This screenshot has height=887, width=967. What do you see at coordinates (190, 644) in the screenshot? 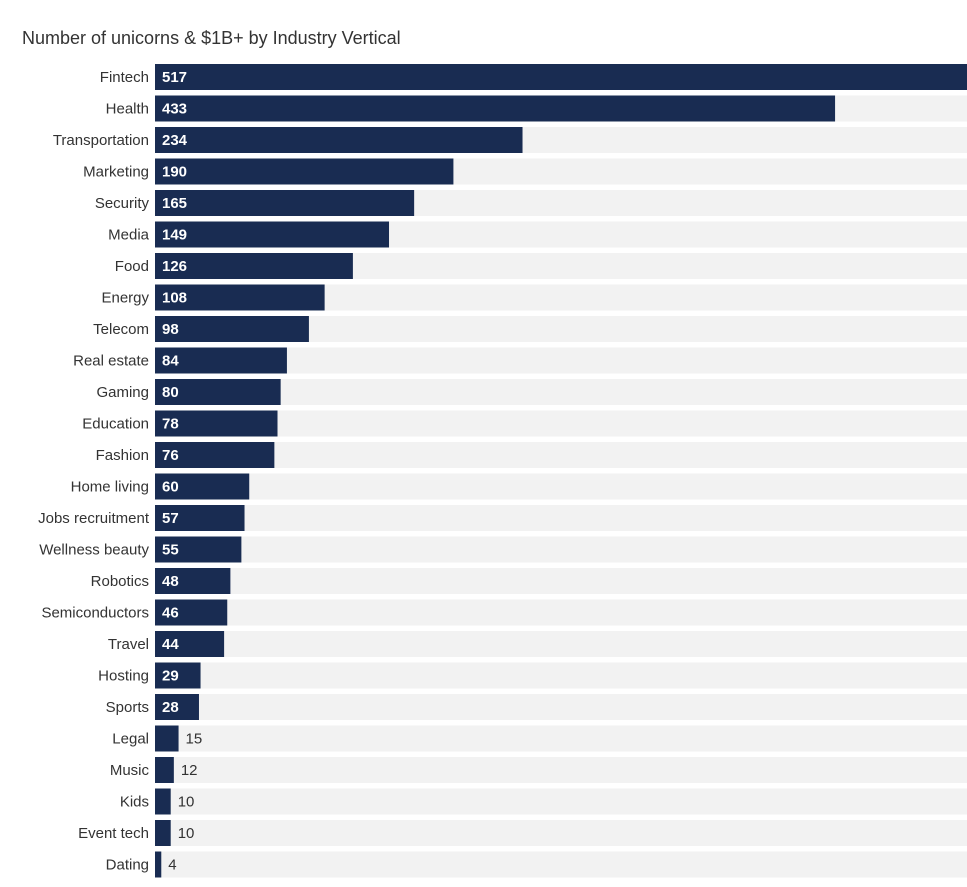
I see `bar-travel` at bounding box center [190, 644].